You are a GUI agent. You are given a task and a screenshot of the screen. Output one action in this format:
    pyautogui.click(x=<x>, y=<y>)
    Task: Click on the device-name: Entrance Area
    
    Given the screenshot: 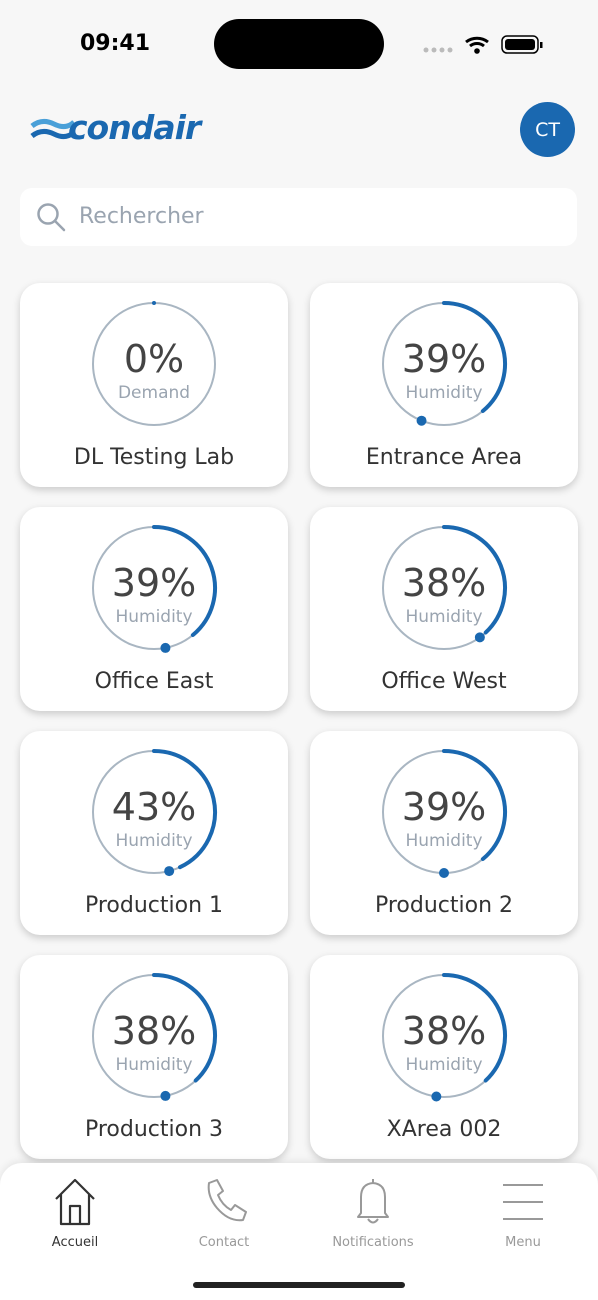 What is the action you would take?
    pyautogui.click(x=444, y=457)
    